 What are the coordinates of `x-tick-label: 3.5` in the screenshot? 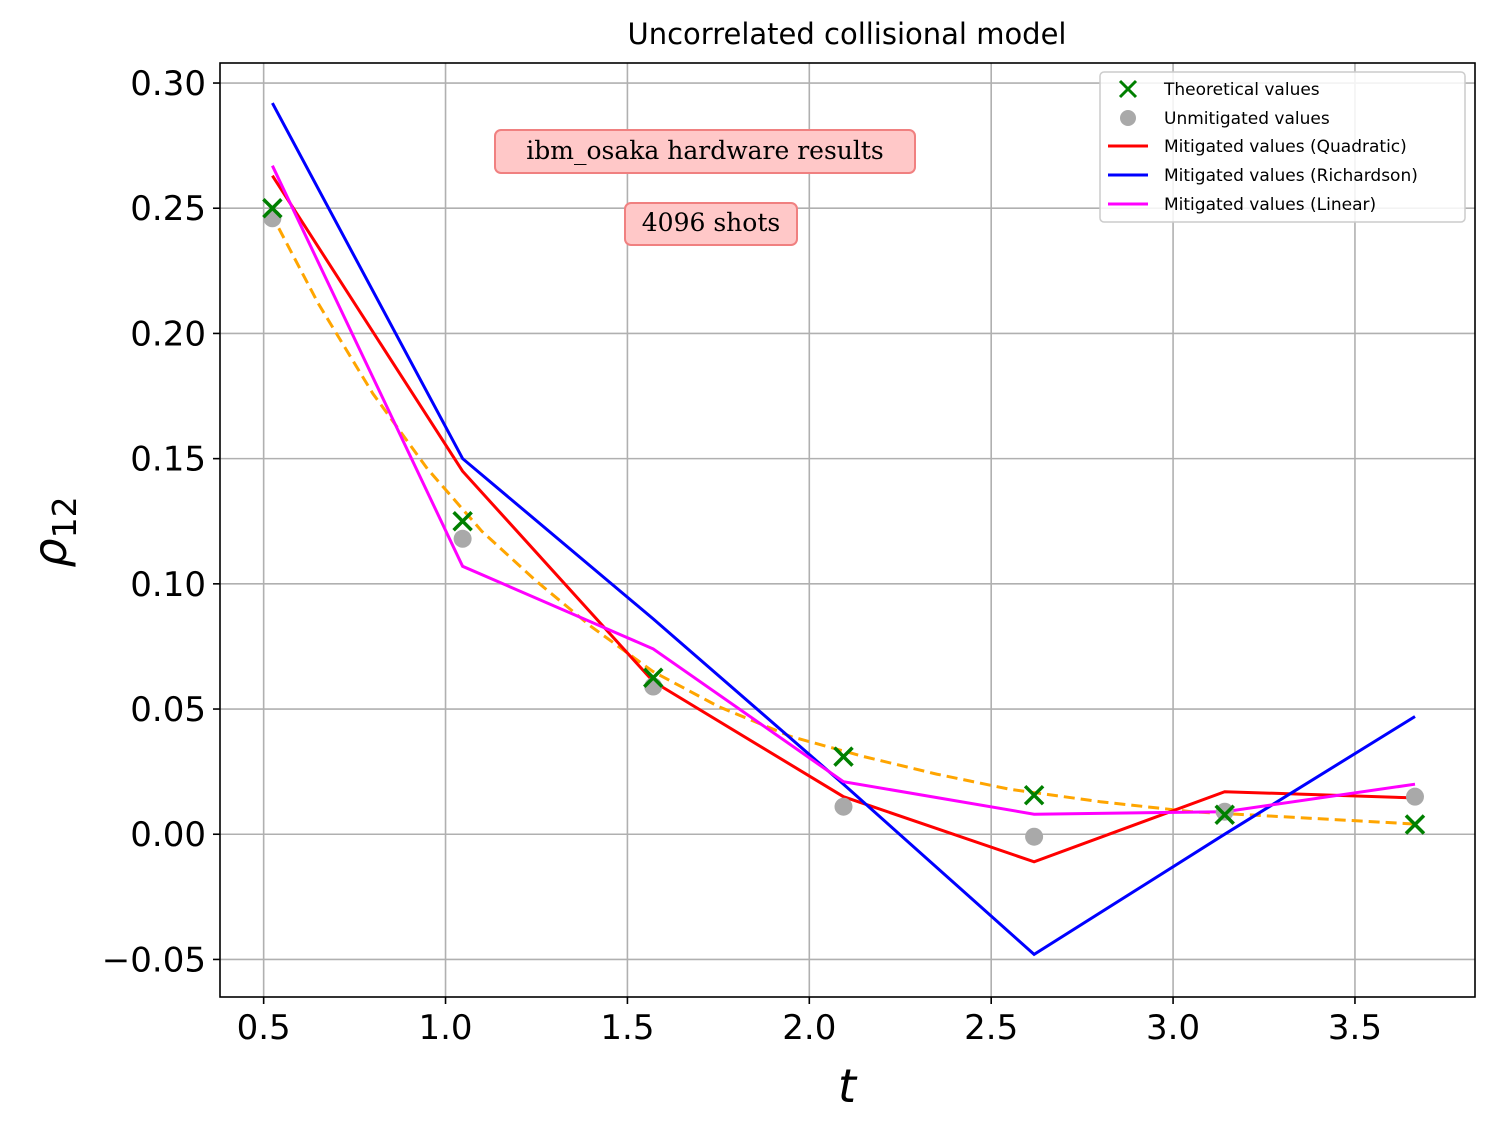 It's located at (1355, 1028).